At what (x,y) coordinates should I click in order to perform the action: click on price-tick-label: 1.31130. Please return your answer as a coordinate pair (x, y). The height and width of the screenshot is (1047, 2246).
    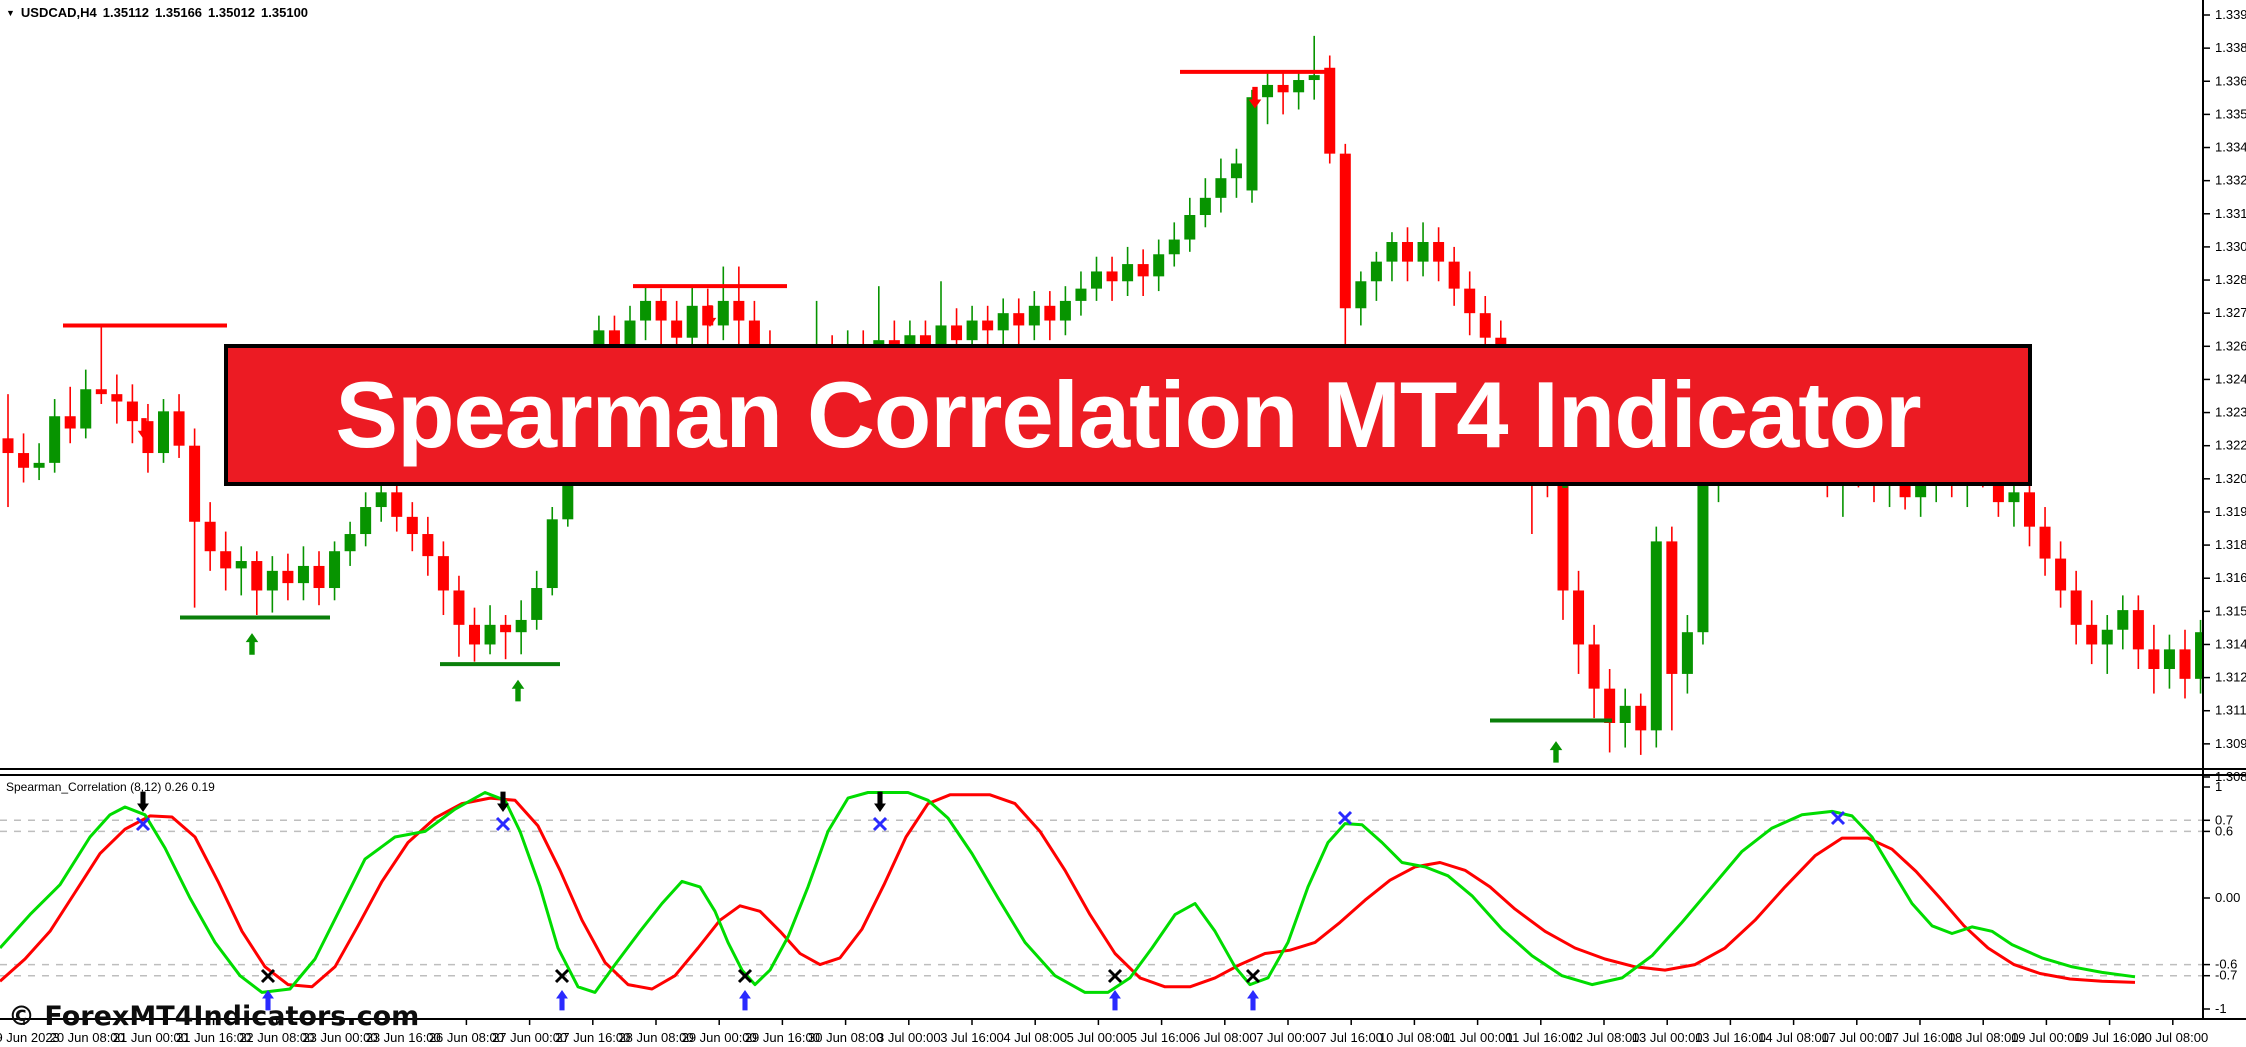
    Looking at the image, I should click on (2230, 710).